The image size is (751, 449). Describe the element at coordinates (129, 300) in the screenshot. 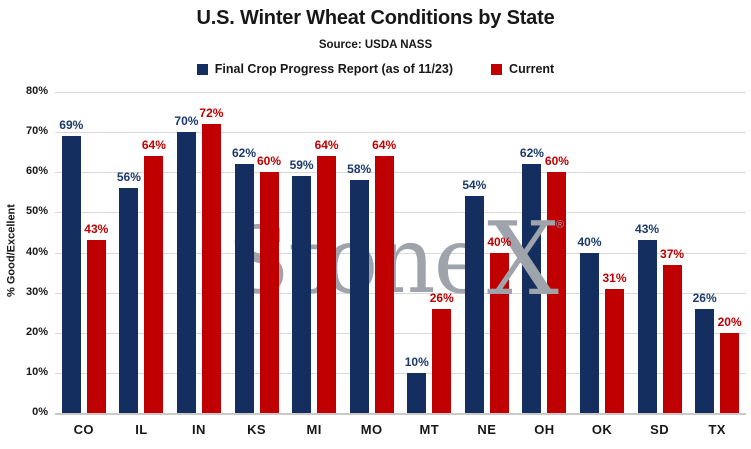

I see `bar-final-il` at that location.